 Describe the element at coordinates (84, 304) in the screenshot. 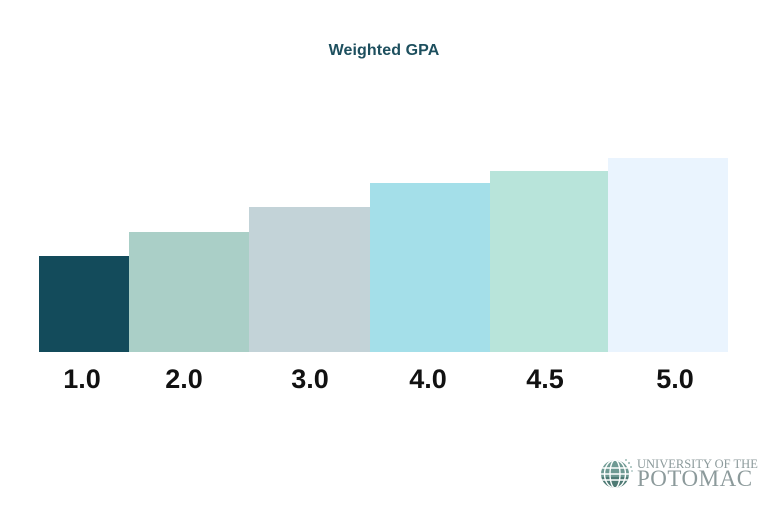

I see `bar-1.0` at that location.